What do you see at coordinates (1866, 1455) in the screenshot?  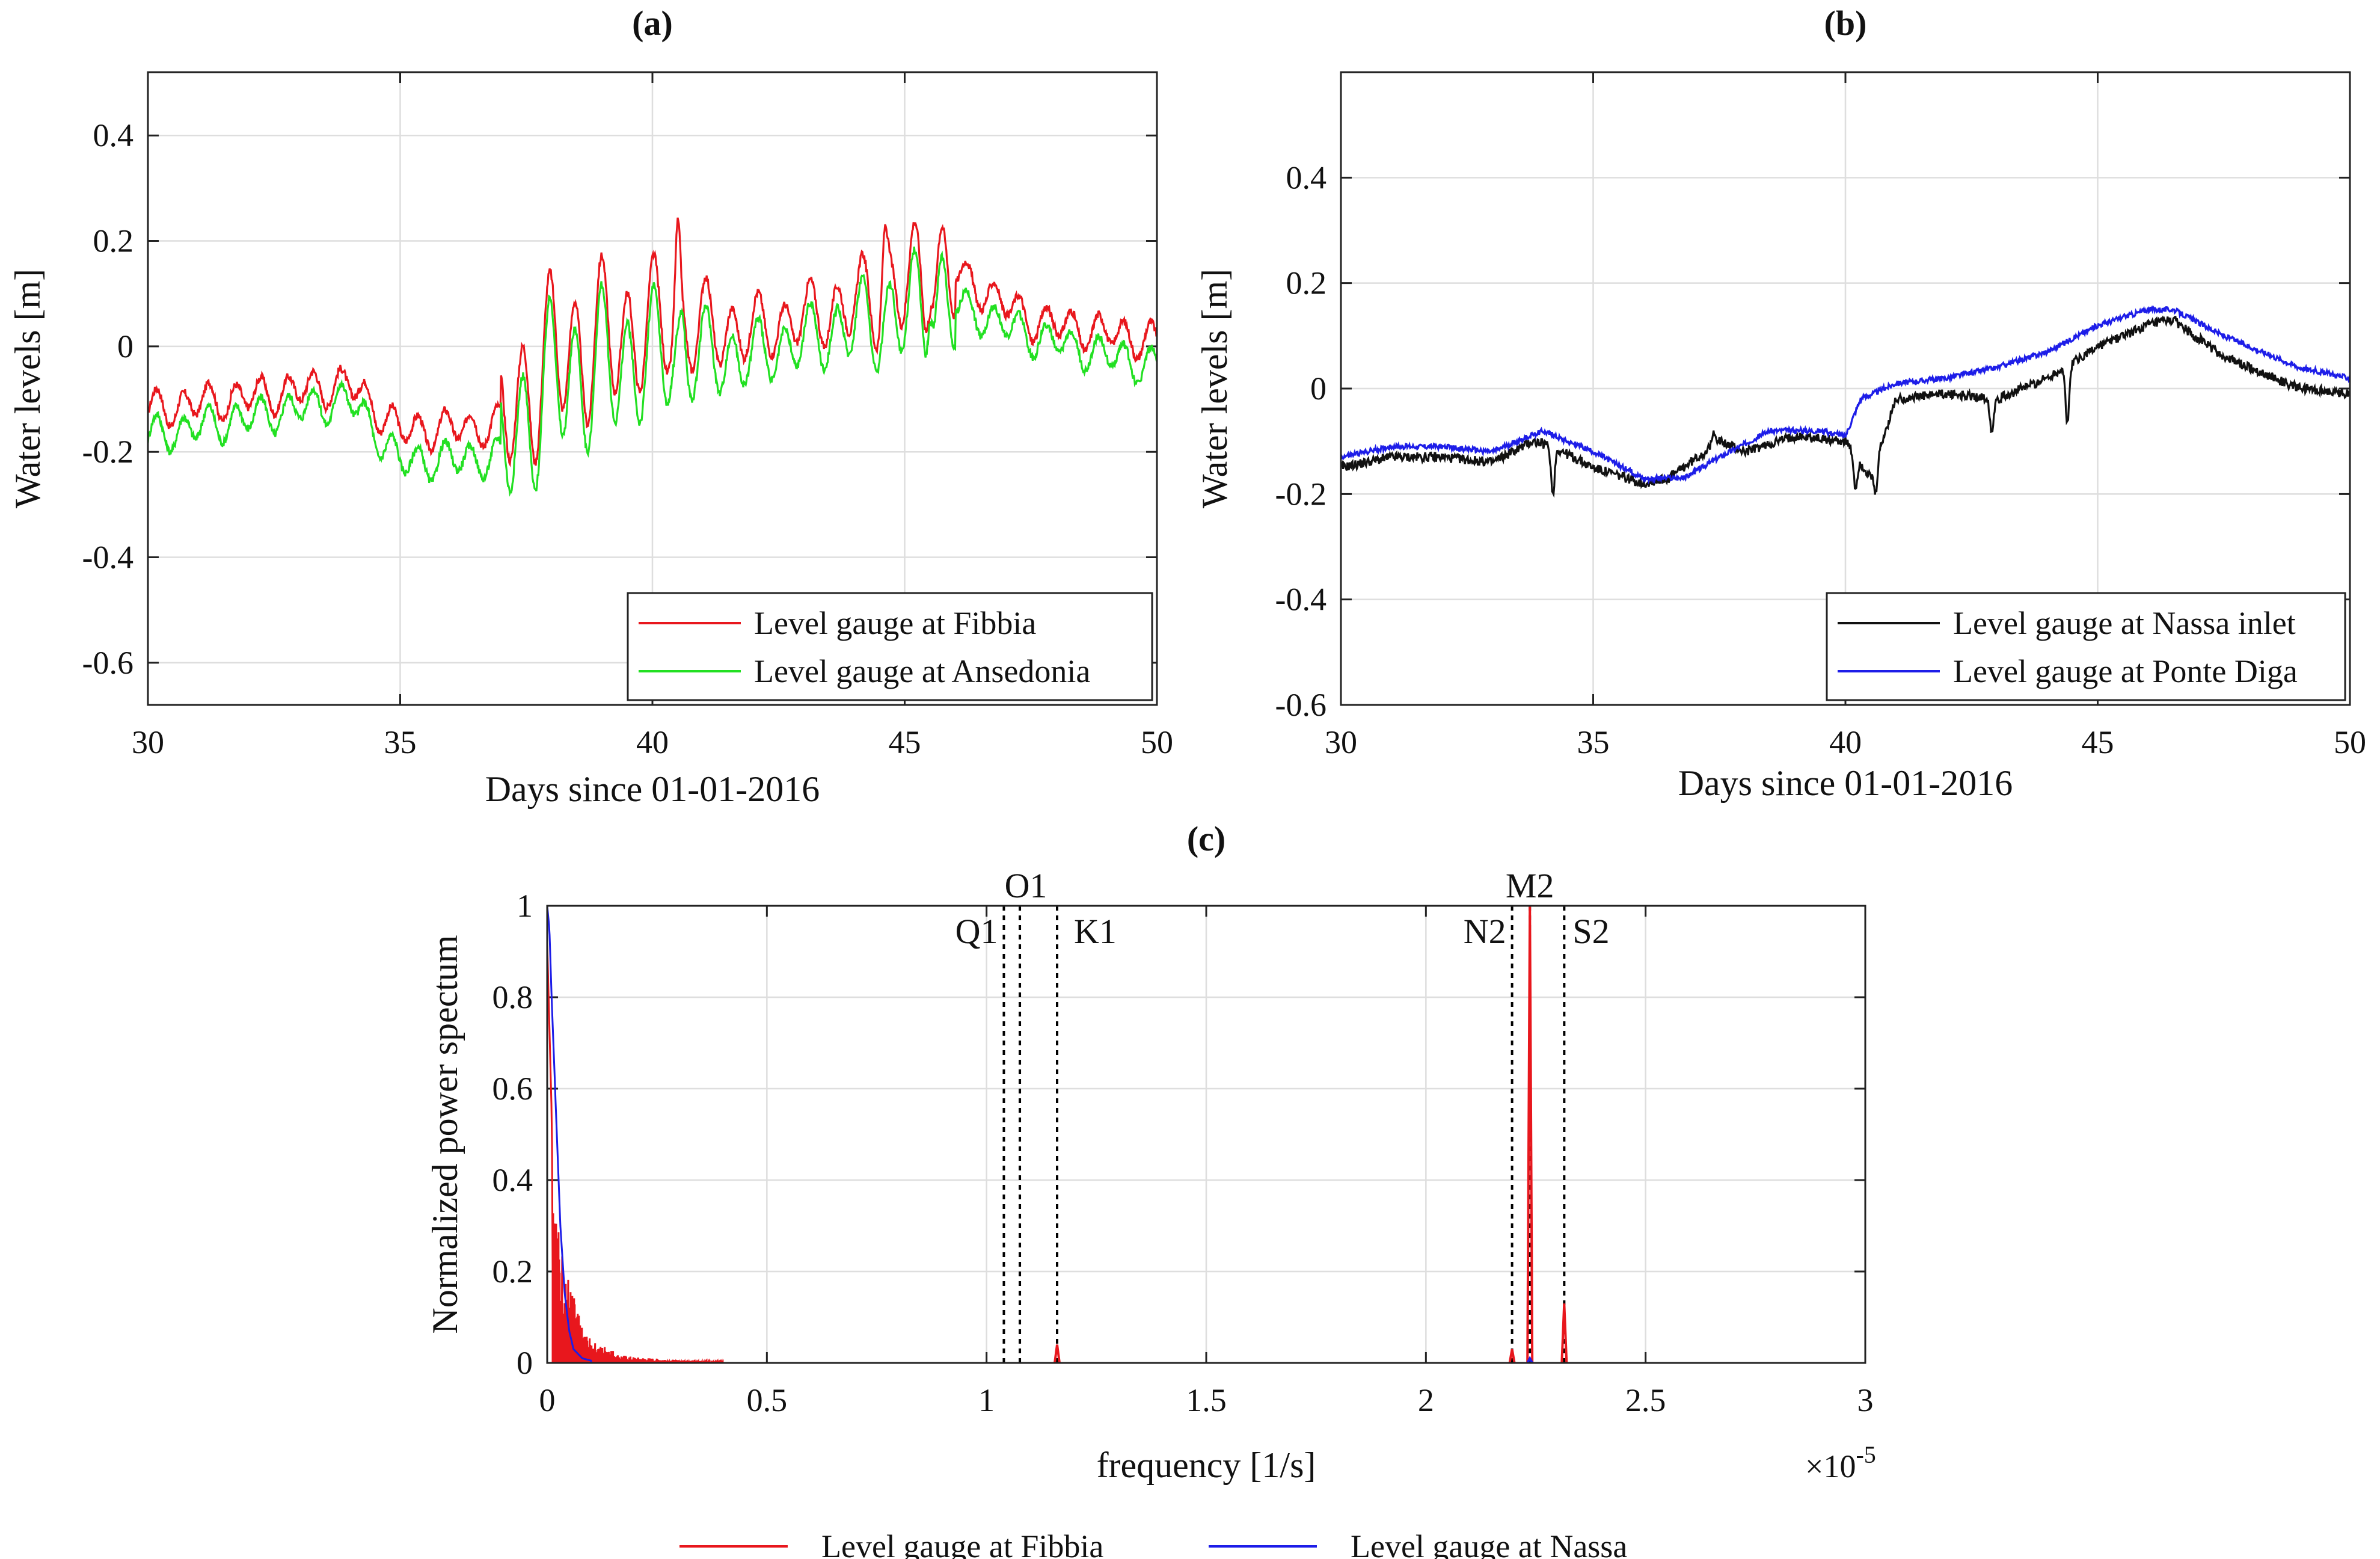 I see `x-exponent-power: -5` at bounding box center [1866, 1455].